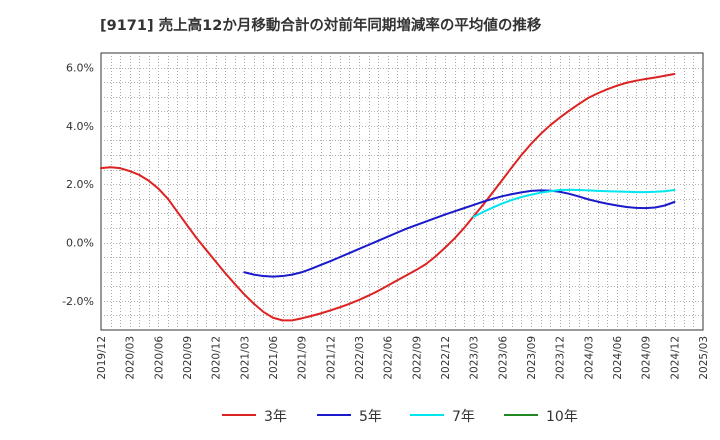 The width and height of the screenshot is (720, 440). Describe the element at coordinates (574, 203) in the screenshot. I see `series-line` at that location.